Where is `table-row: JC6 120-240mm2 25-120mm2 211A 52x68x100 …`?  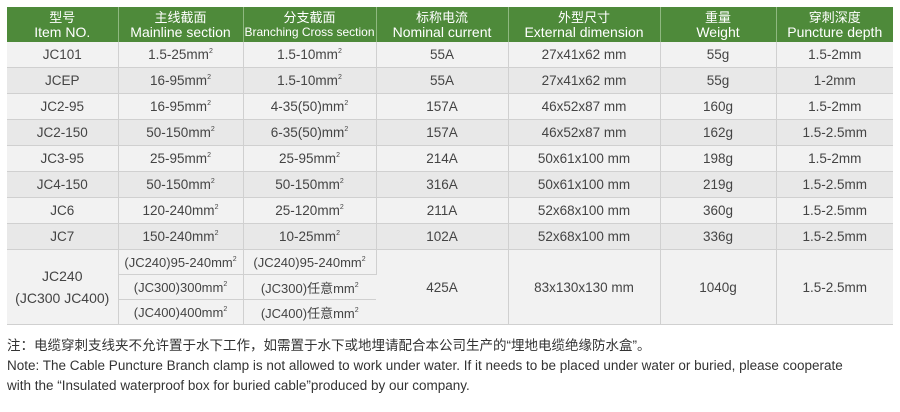 table-row: JC6 120-240mm2 25-120mm2 211A 52x68x100 … is located at coordinates (450, 210).